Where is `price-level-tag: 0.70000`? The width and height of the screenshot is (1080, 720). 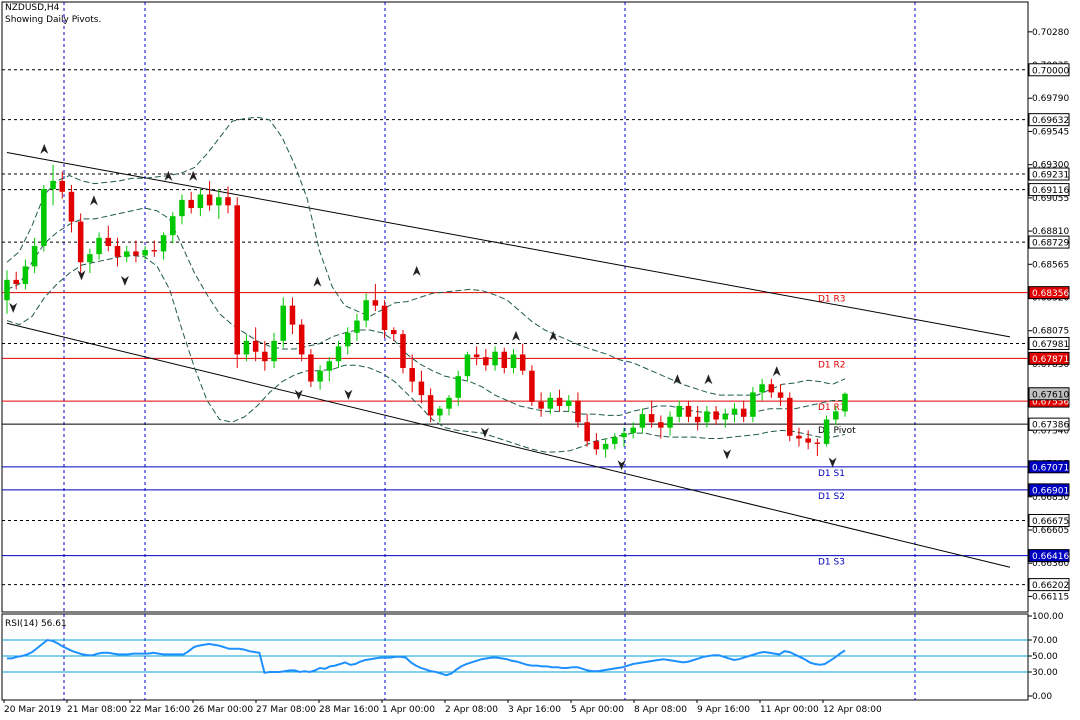
price-level-tag: 0.70000 is located at coordinates (1049, 70).